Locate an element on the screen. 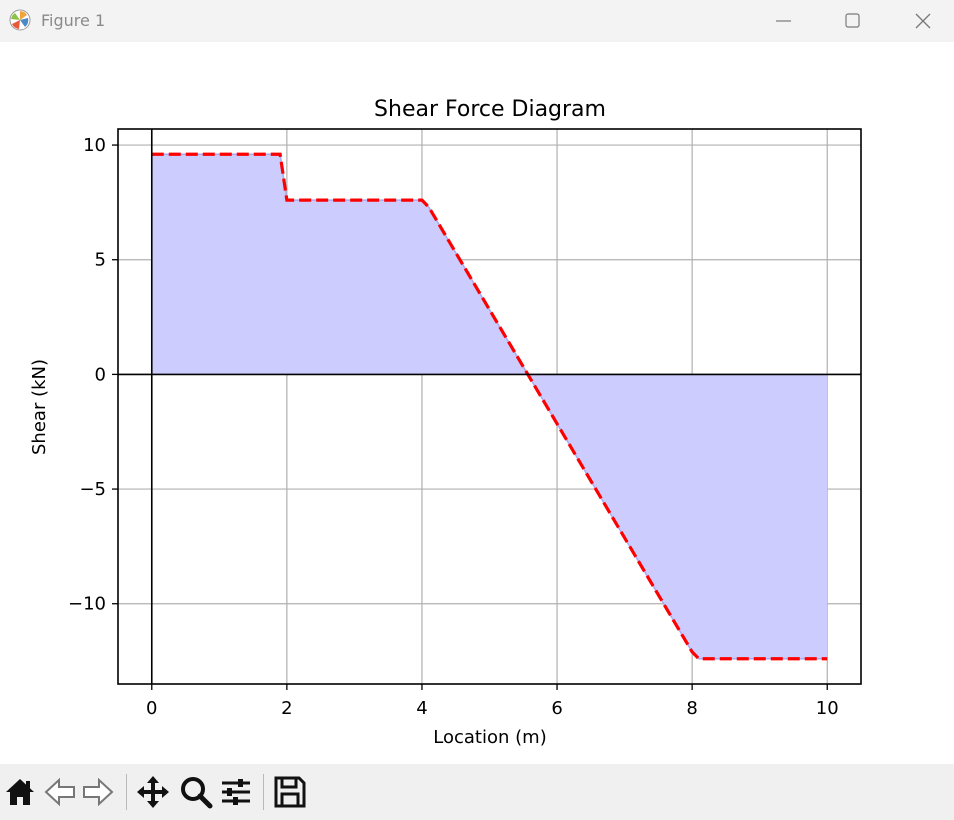 The image size is (954, 820). save-button is located at coordinates (290, 792).